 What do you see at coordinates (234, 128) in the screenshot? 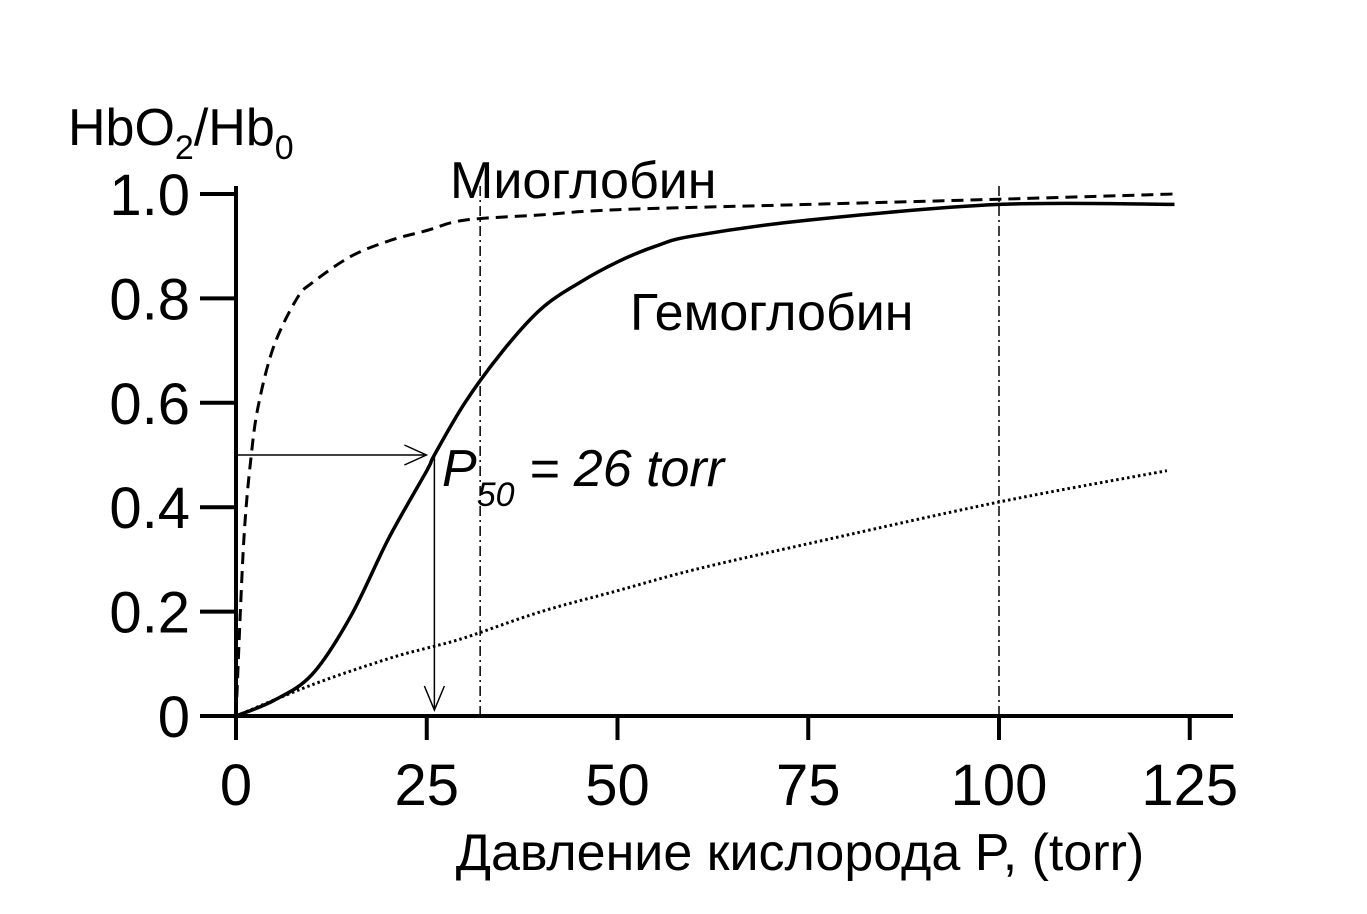
I see `y-axis-title-mid: /Hb` at bounding box center [234, 128].